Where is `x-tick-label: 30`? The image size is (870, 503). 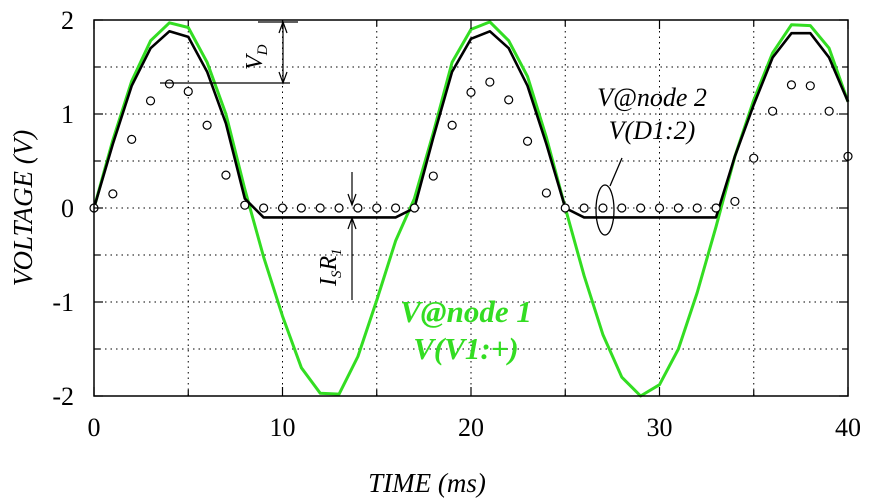 x-tick-label: 30 is located at coordinates (660, 427).